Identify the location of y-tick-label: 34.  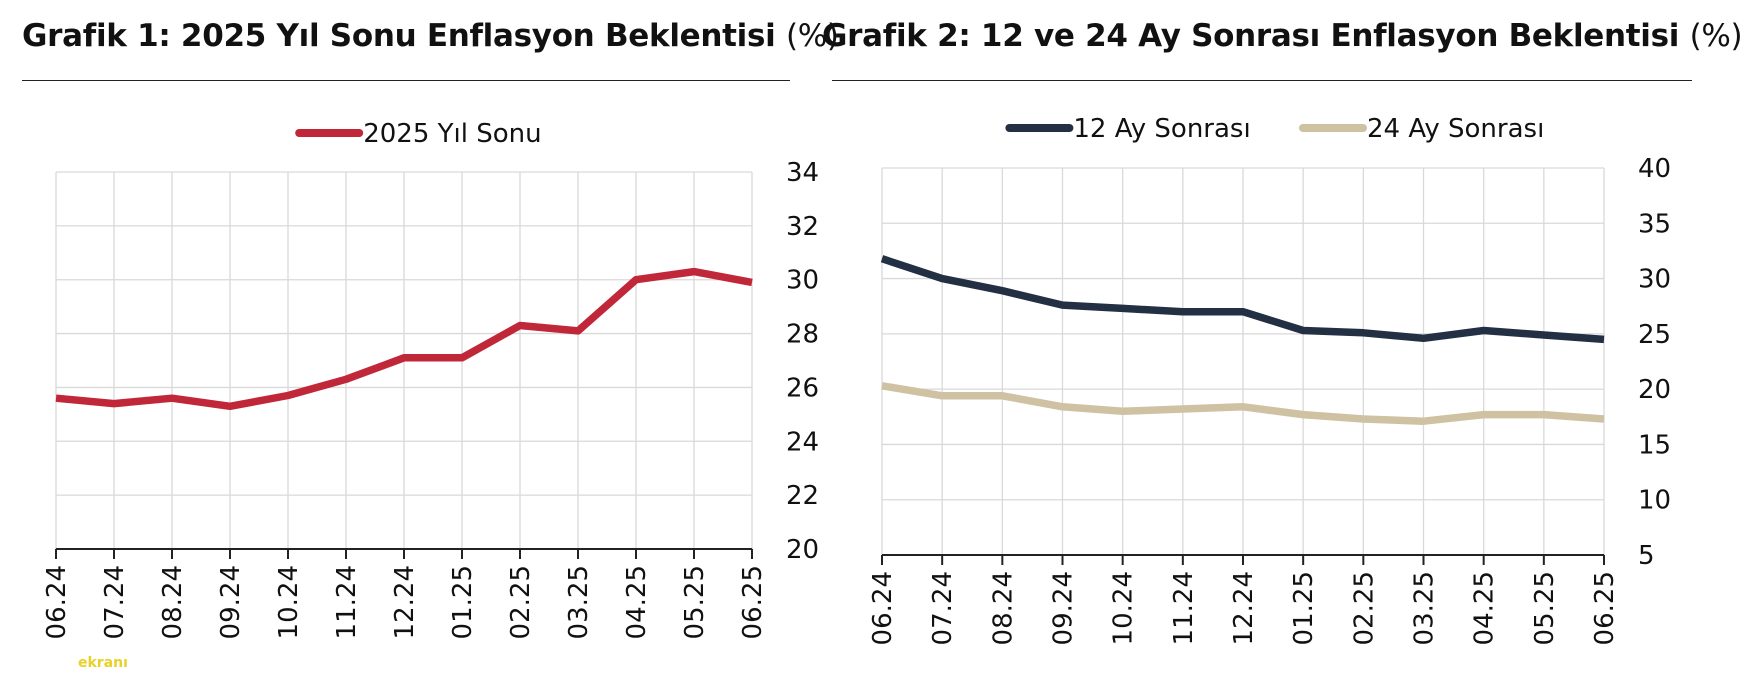
(802, 173).